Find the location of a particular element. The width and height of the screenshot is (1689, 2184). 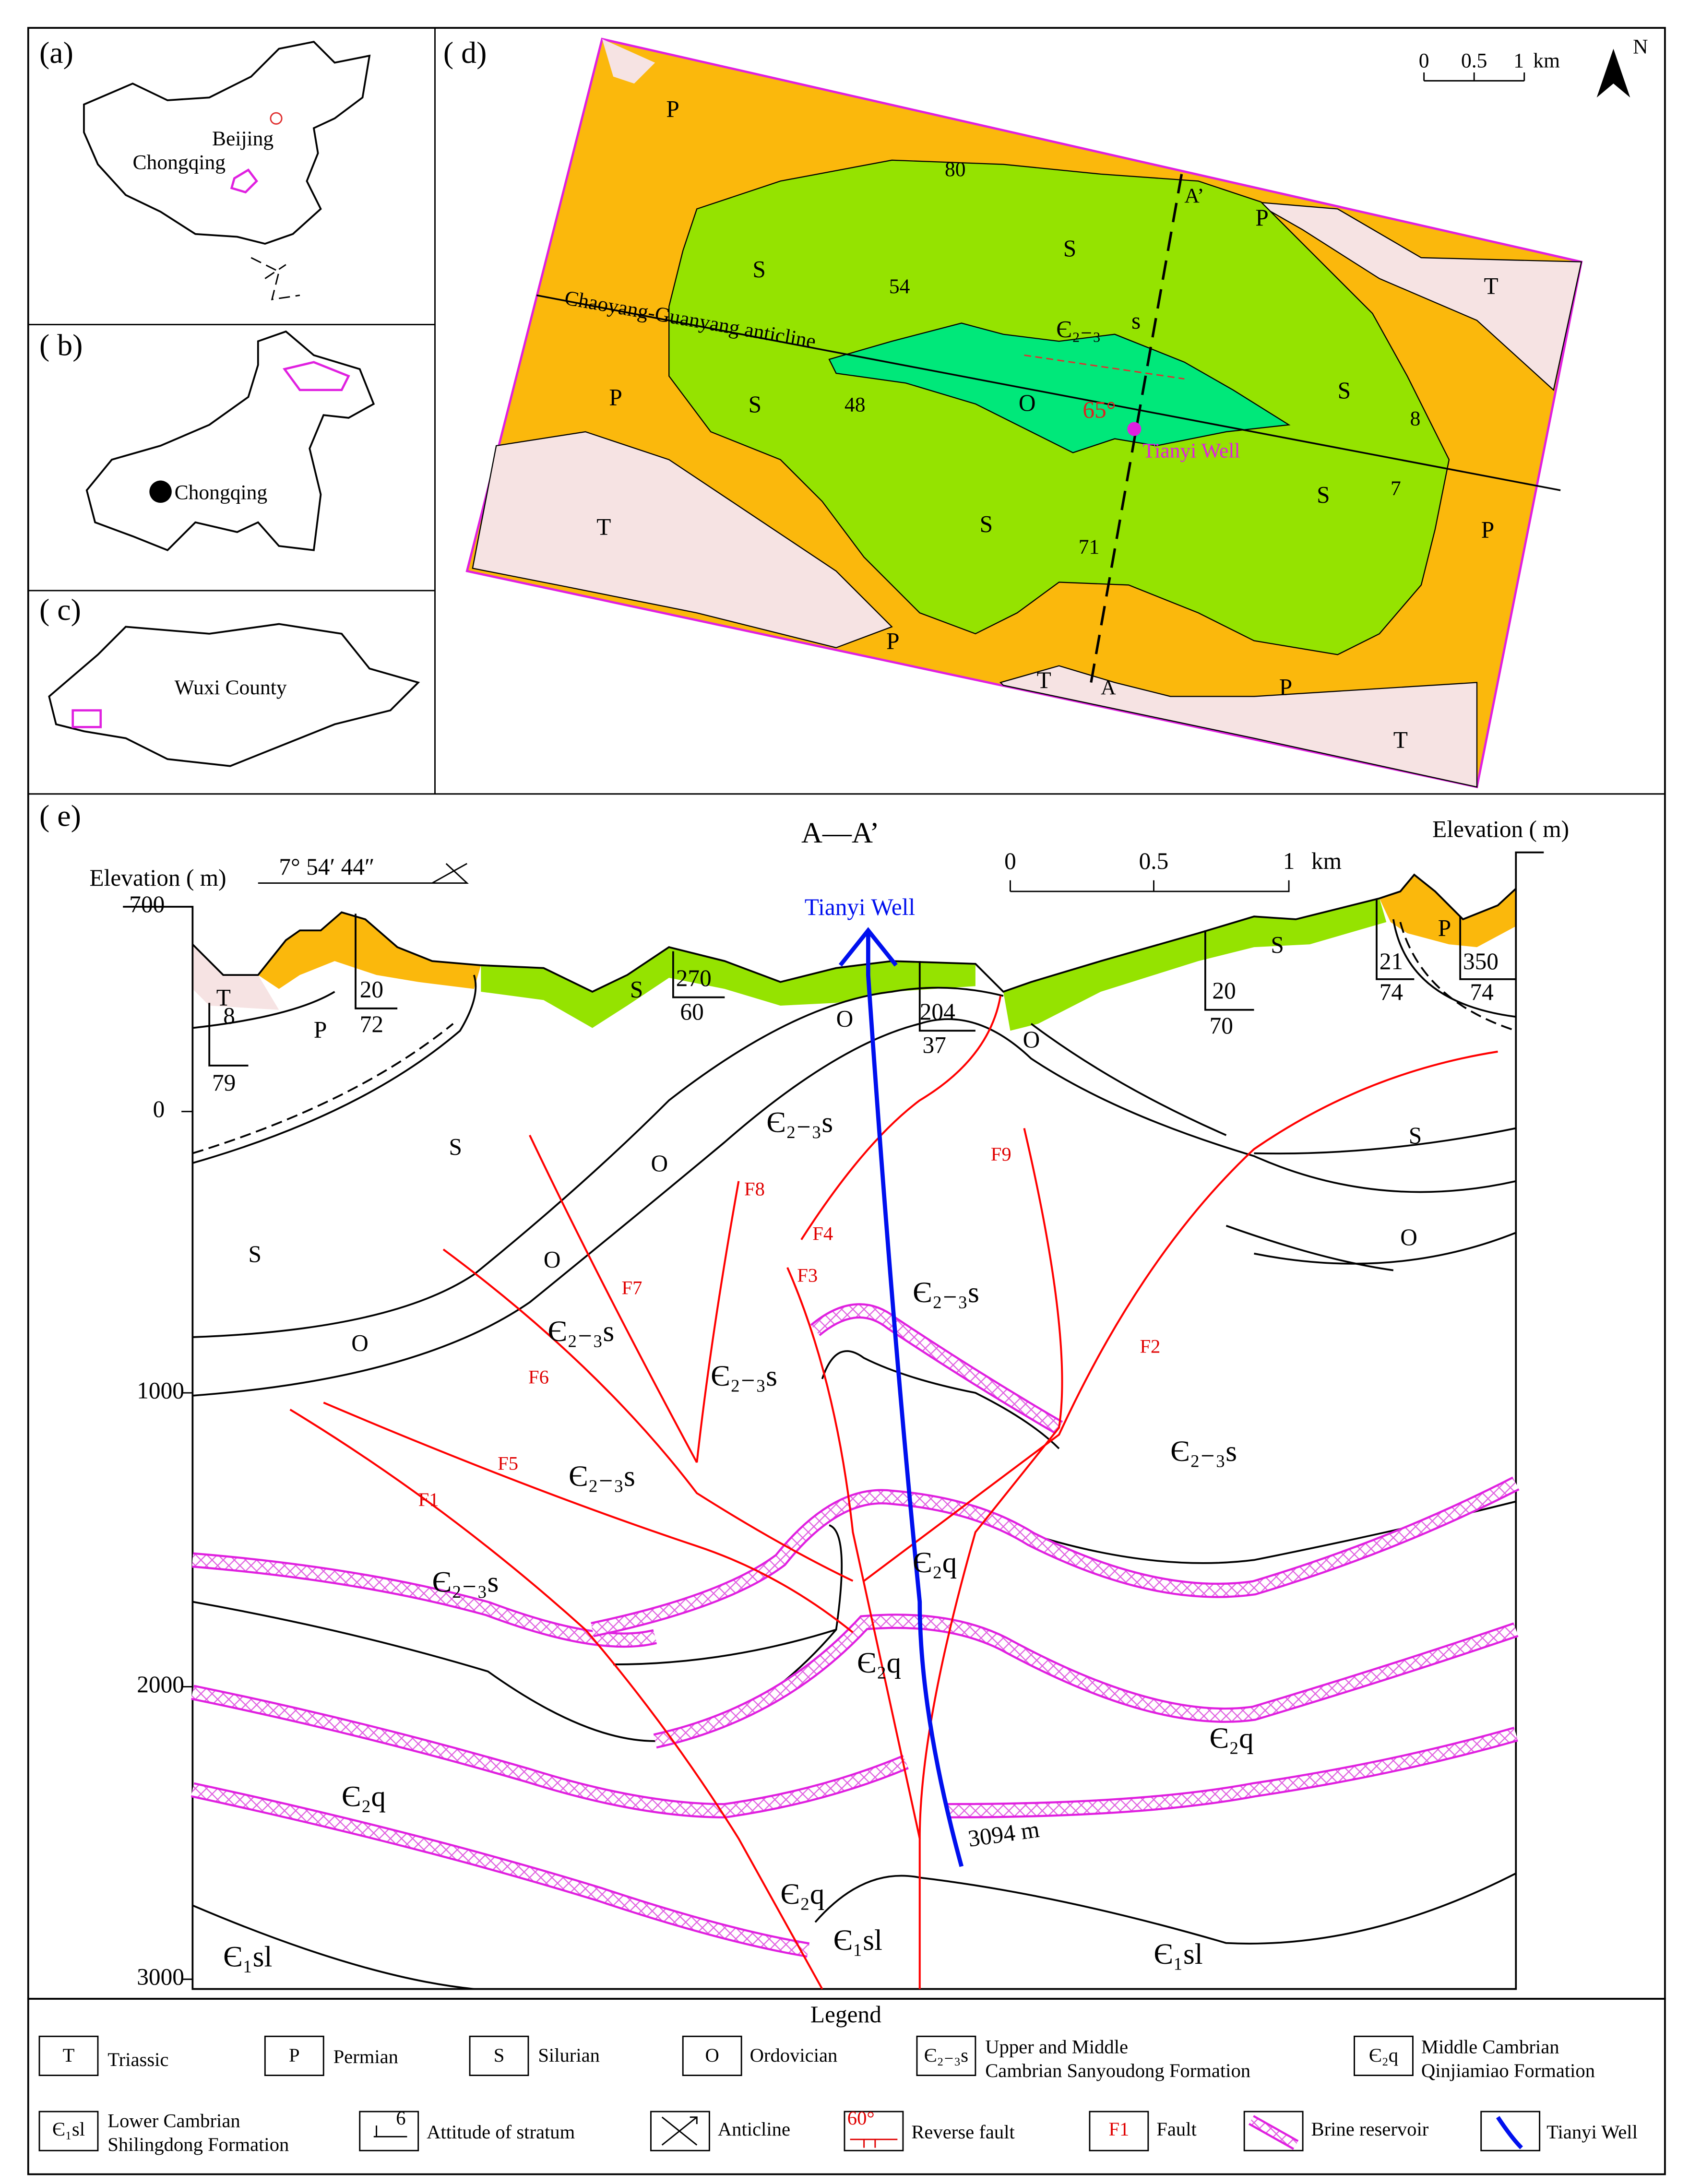

unit-label: Є₂q is located at coordinates (364, 1797).